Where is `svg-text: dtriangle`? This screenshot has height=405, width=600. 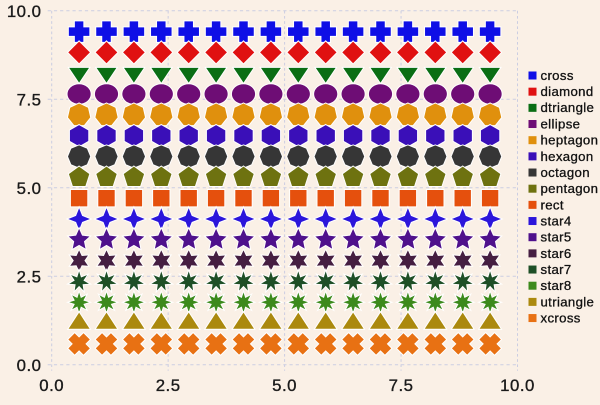 svg-text: dtriangle is located at coordinates (568, 107).